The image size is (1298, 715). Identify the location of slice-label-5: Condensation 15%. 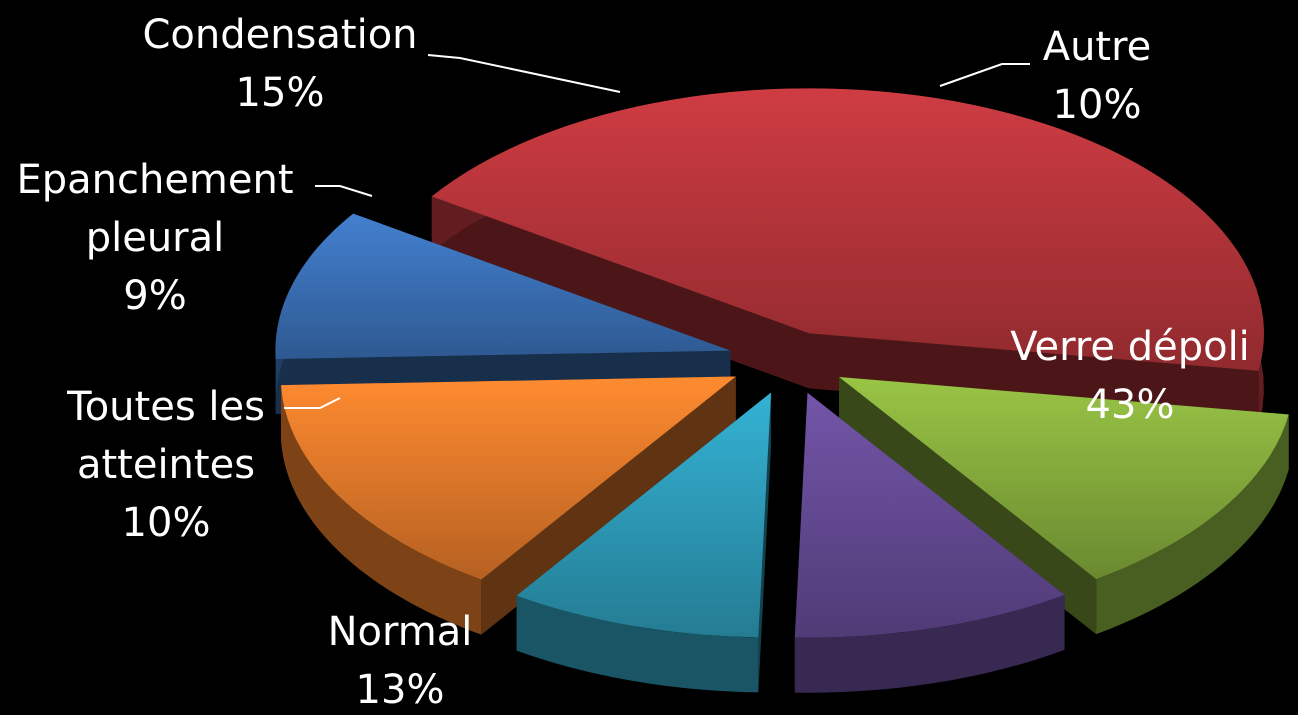
(279, 64).